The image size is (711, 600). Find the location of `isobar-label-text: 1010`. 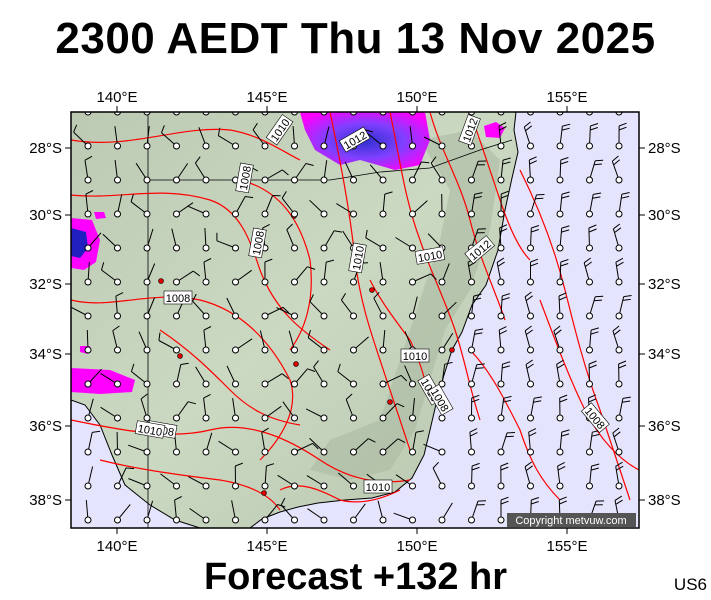

isobar-label-text: 1010 is located at coordinates (430, 257).